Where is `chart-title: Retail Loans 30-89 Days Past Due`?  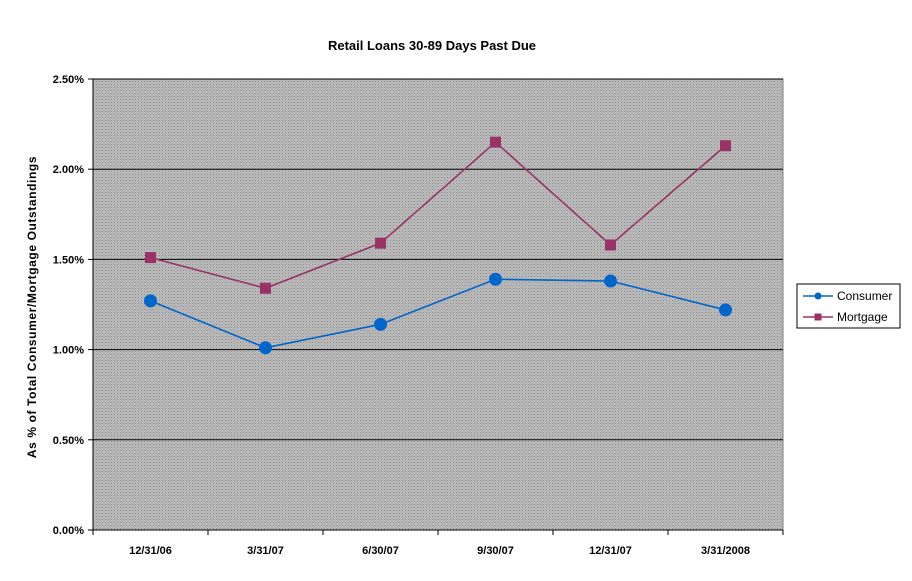 chart-title: Retail Loans 30-89 Days Past Due is located at coordinates (432, 45).